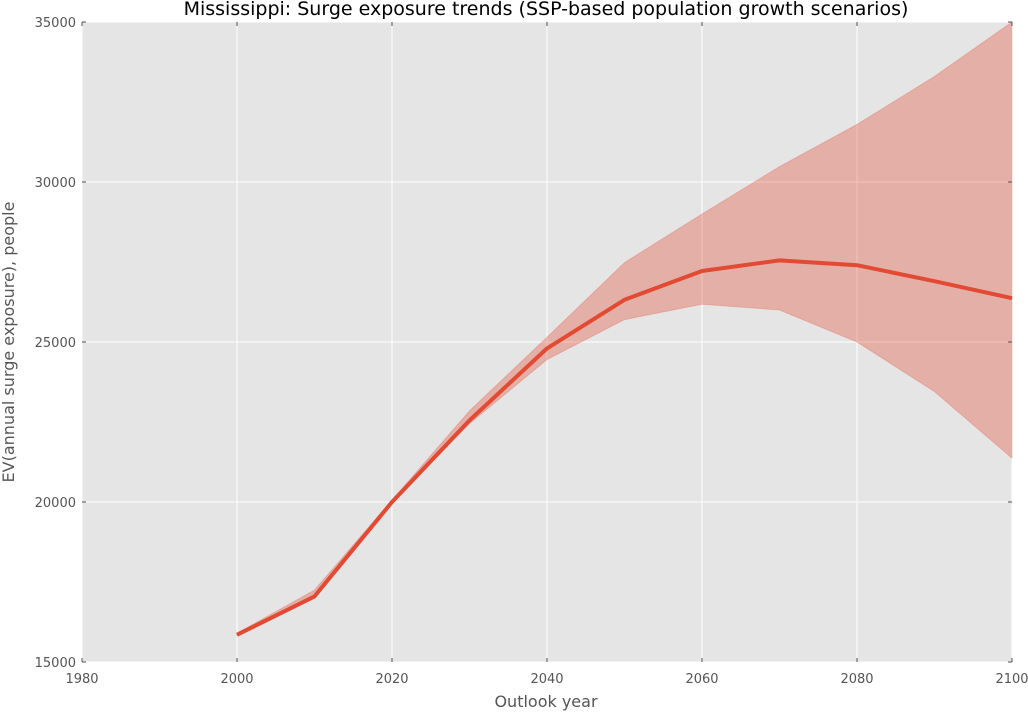 The width and height of the screenshot is (1028, 712). I want to click on x-tick-labels: 1980 2000 2020 2040 2060 2080 2100, so click(546, 679).